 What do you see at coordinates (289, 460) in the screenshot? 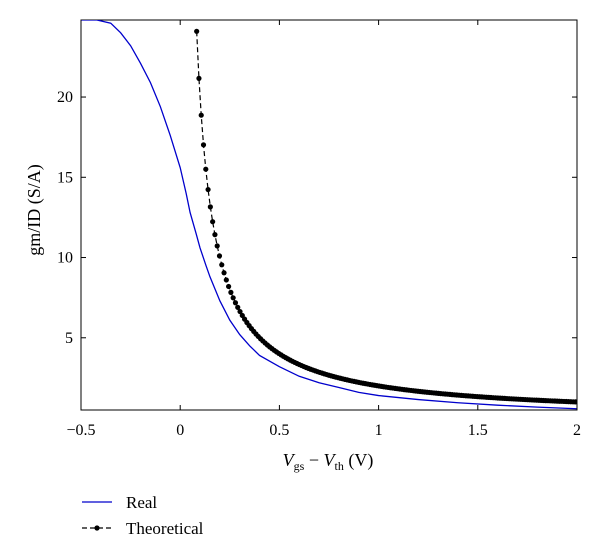
I see `x-label-v1: V` at bounding box center [289, 460].